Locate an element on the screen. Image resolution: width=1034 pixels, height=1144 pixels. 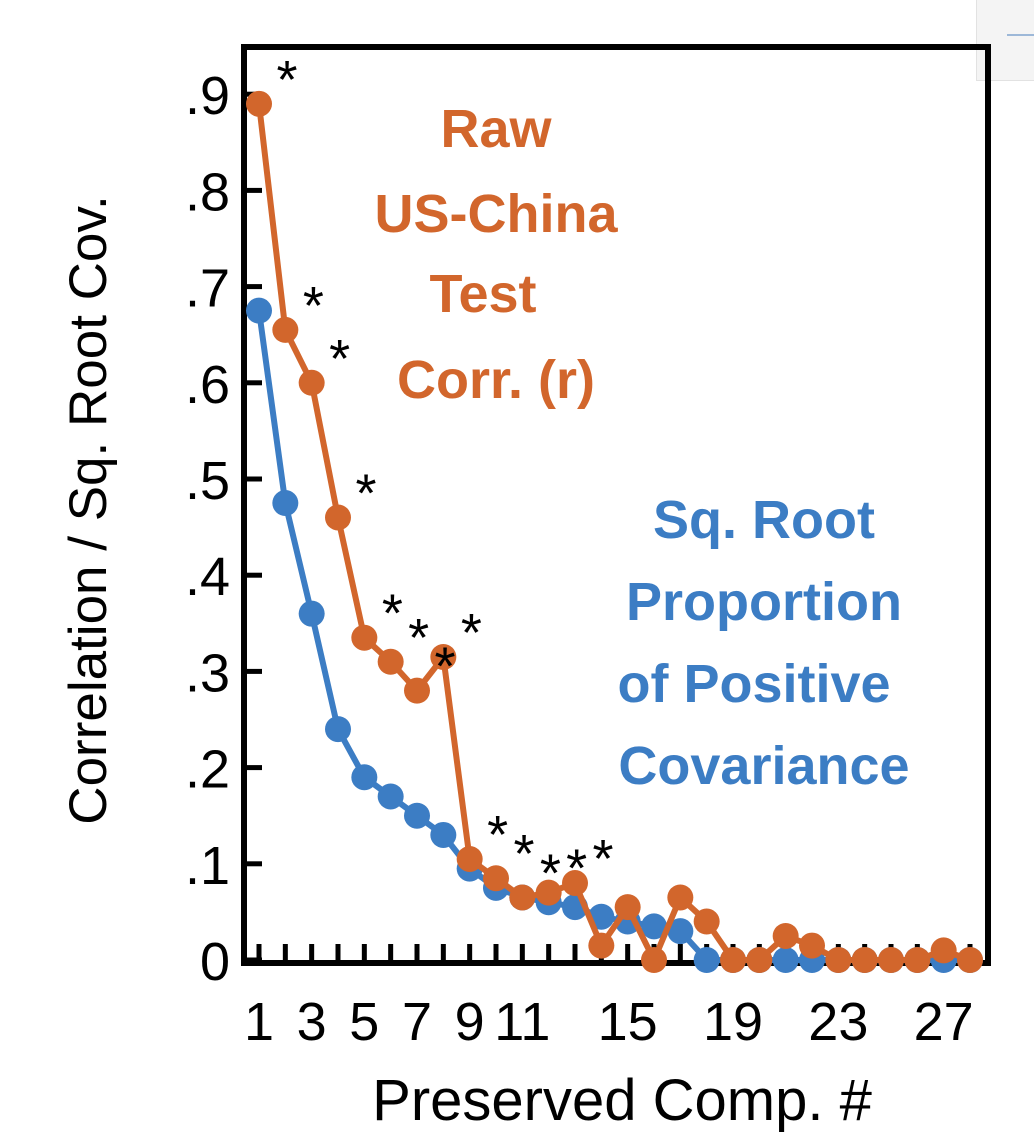
y-tick-label: .6 is located at coordinates (207, 385).